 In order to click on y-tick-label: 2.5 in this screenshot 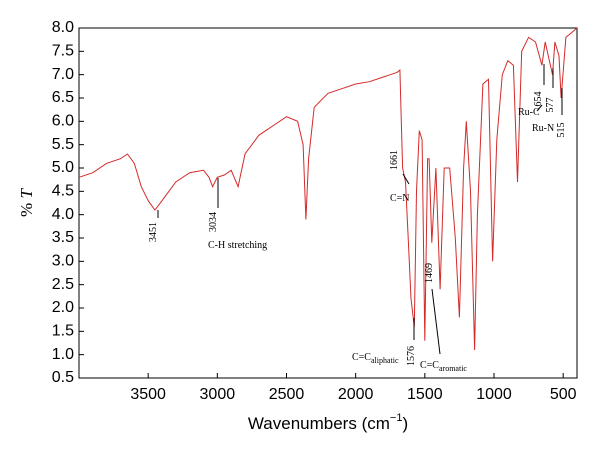, I will do `click(63, 284)`.